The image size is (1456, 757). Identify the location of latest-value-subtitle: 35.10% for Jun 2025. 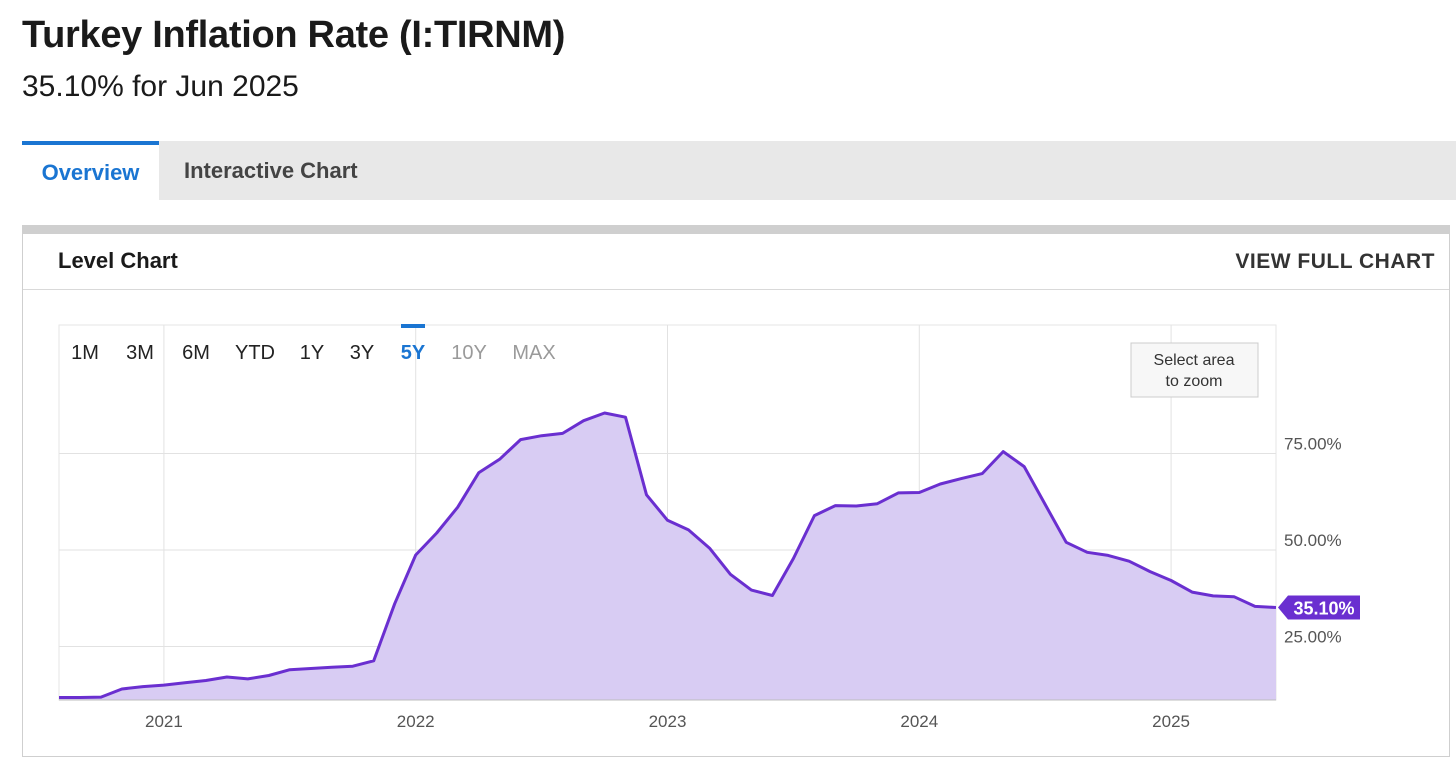
(160, 86).